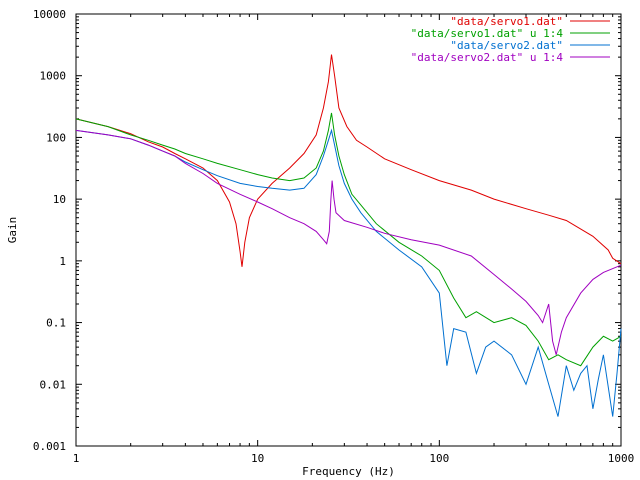  What do you see at coordinates (49, 14) in the screenshot?
I see `y-tick-label: 10000` at bounding box center [49, 14].